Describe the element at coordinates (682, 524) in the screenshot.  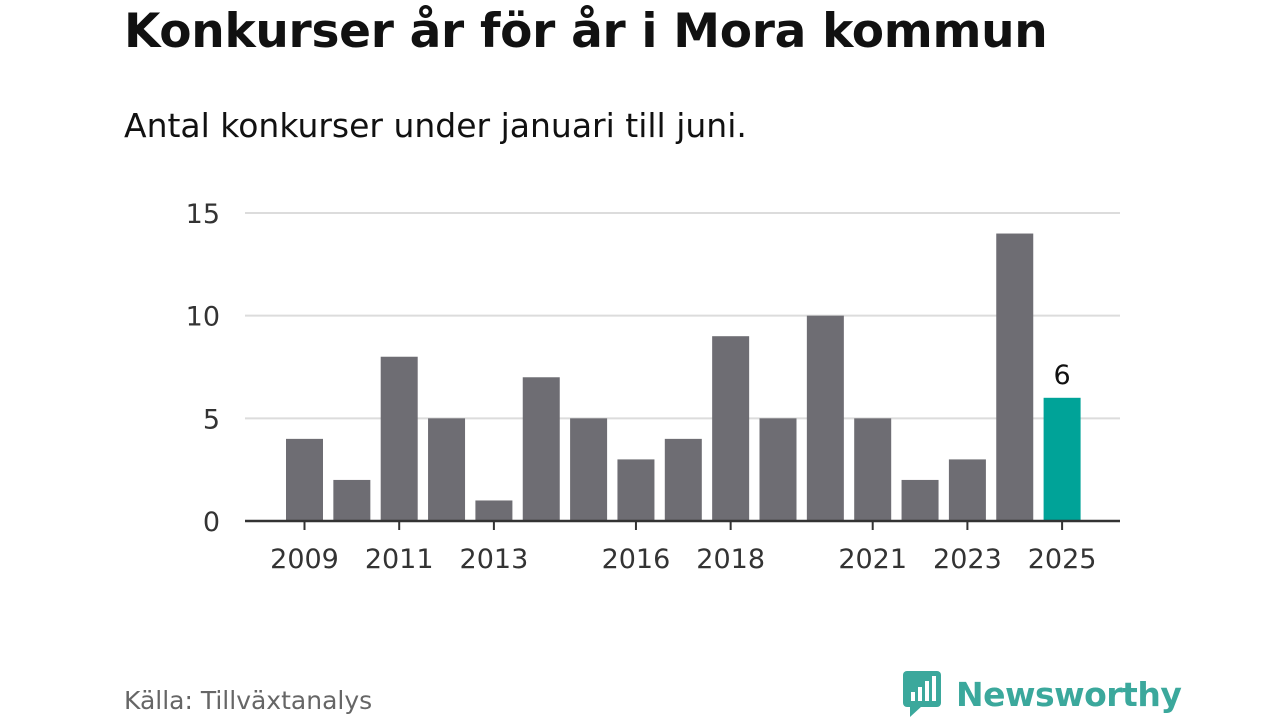
I see `axes` at that location.